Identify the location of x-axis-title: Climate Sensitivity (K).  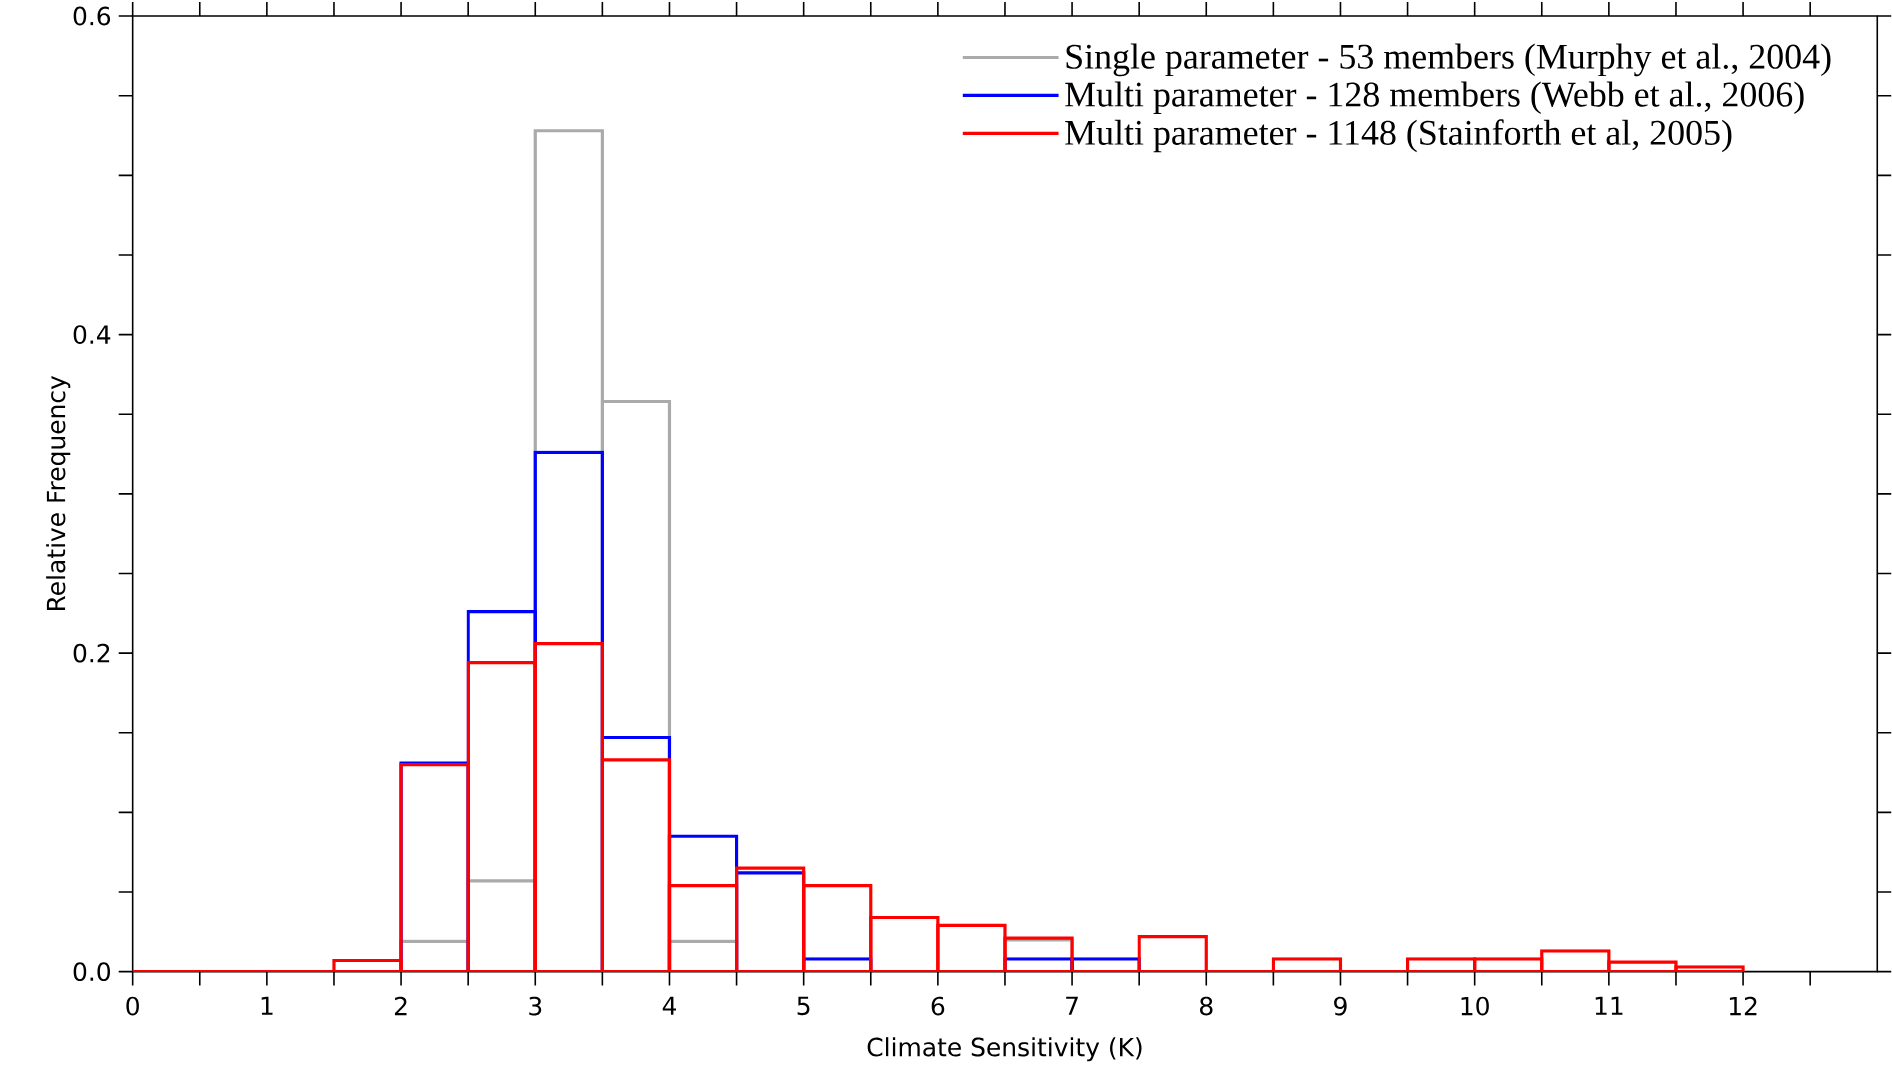
(1004, 1049).